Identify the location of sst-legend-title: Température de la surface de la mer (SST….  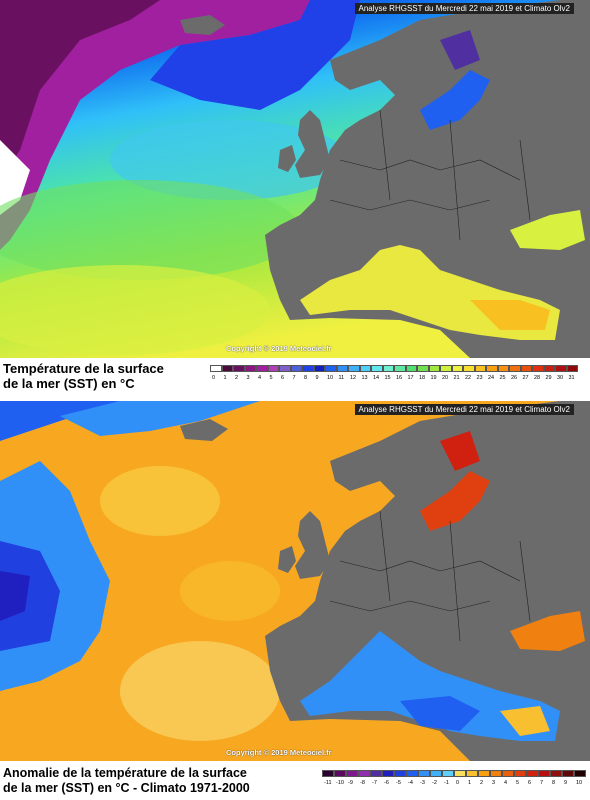
(103, 376).